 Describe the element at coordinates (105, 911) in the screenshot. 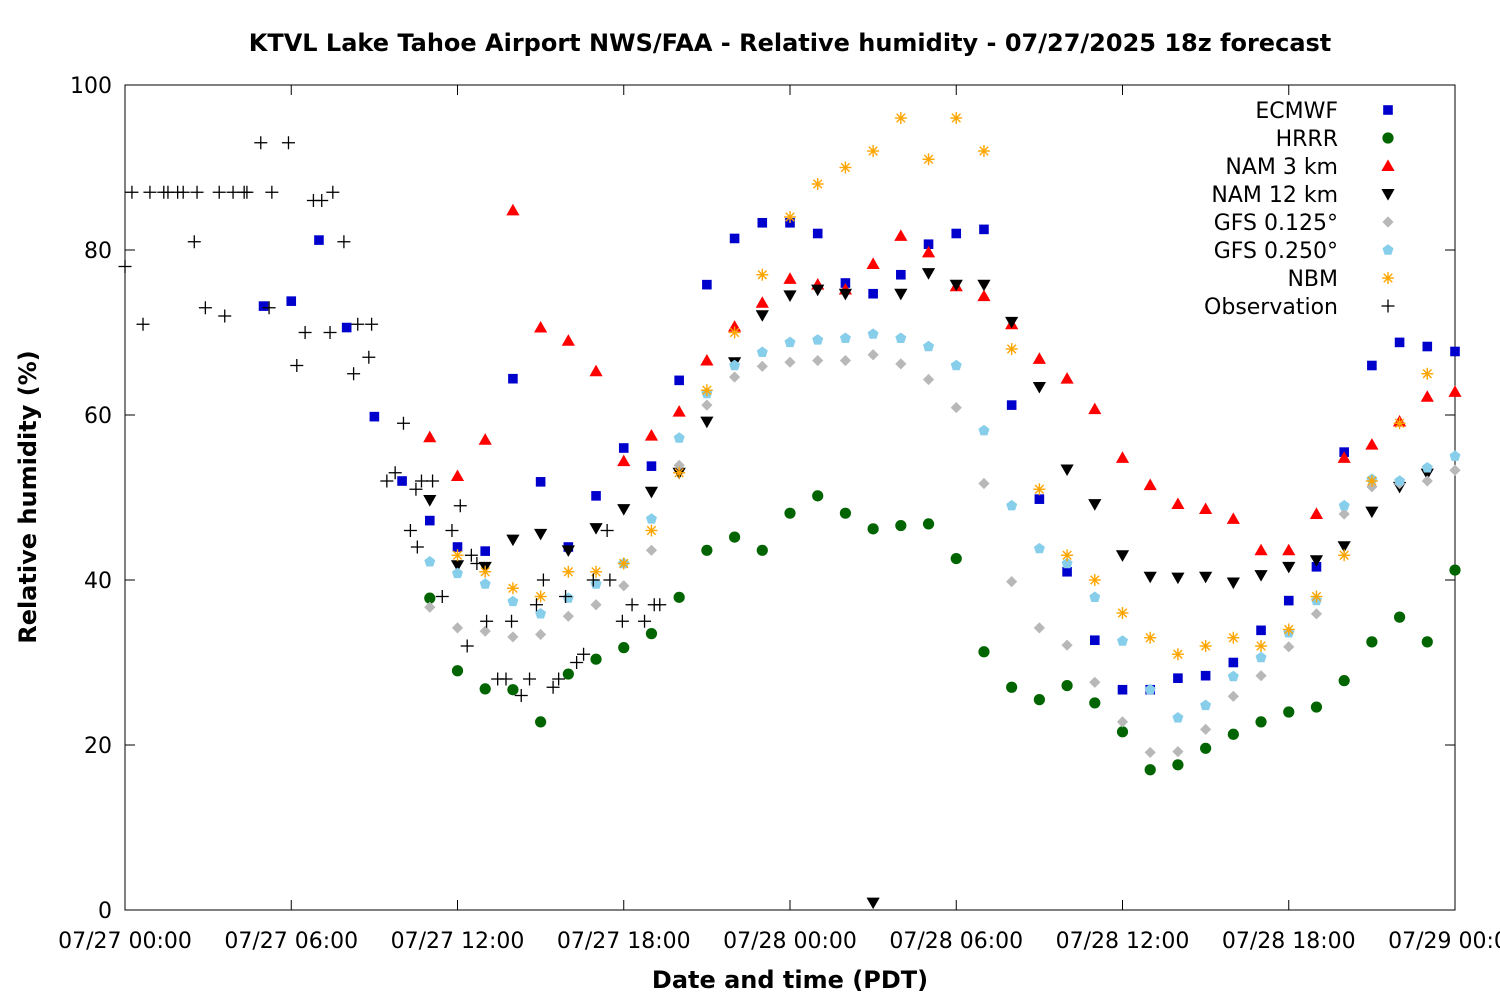

I see `y-tick-label: 0` at that location.